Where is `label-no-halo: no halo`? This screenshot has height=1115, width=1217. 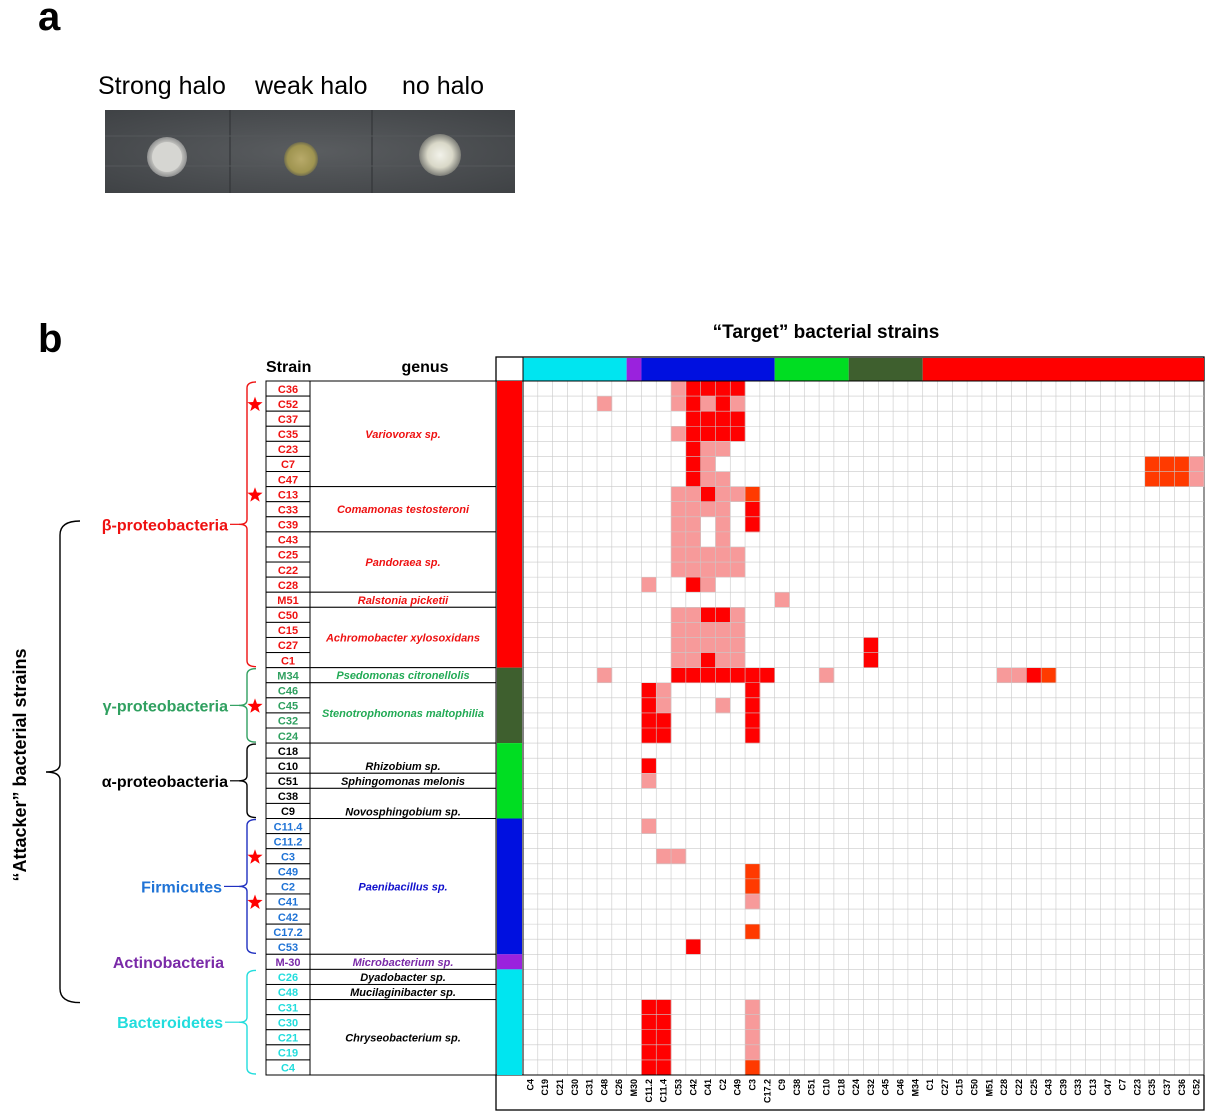
label-no-halo: no halo is located at coordinates (443, 86).